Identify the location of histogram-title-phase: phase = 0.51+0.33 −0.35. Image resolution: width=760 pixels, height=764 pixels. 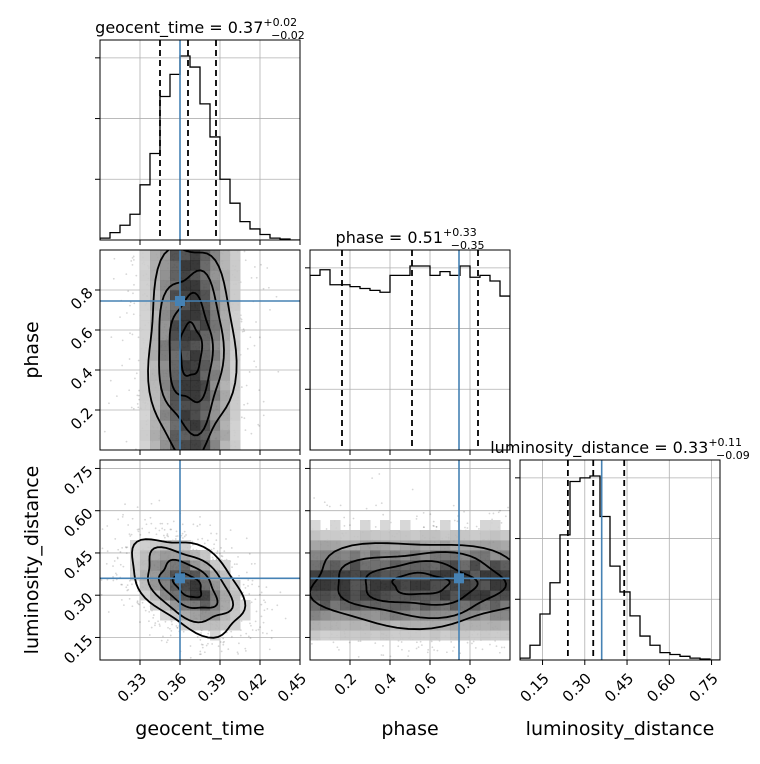
(410, 239).